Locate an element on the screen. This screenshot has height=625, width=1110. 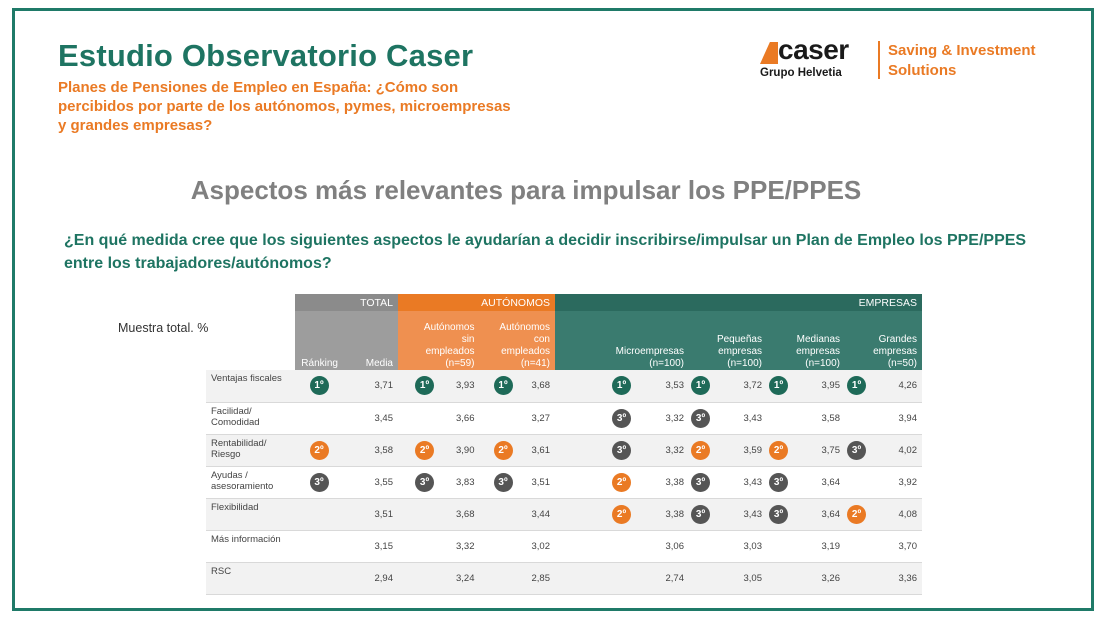
value-cell: 3,95 is located at coordinates (817, 386).